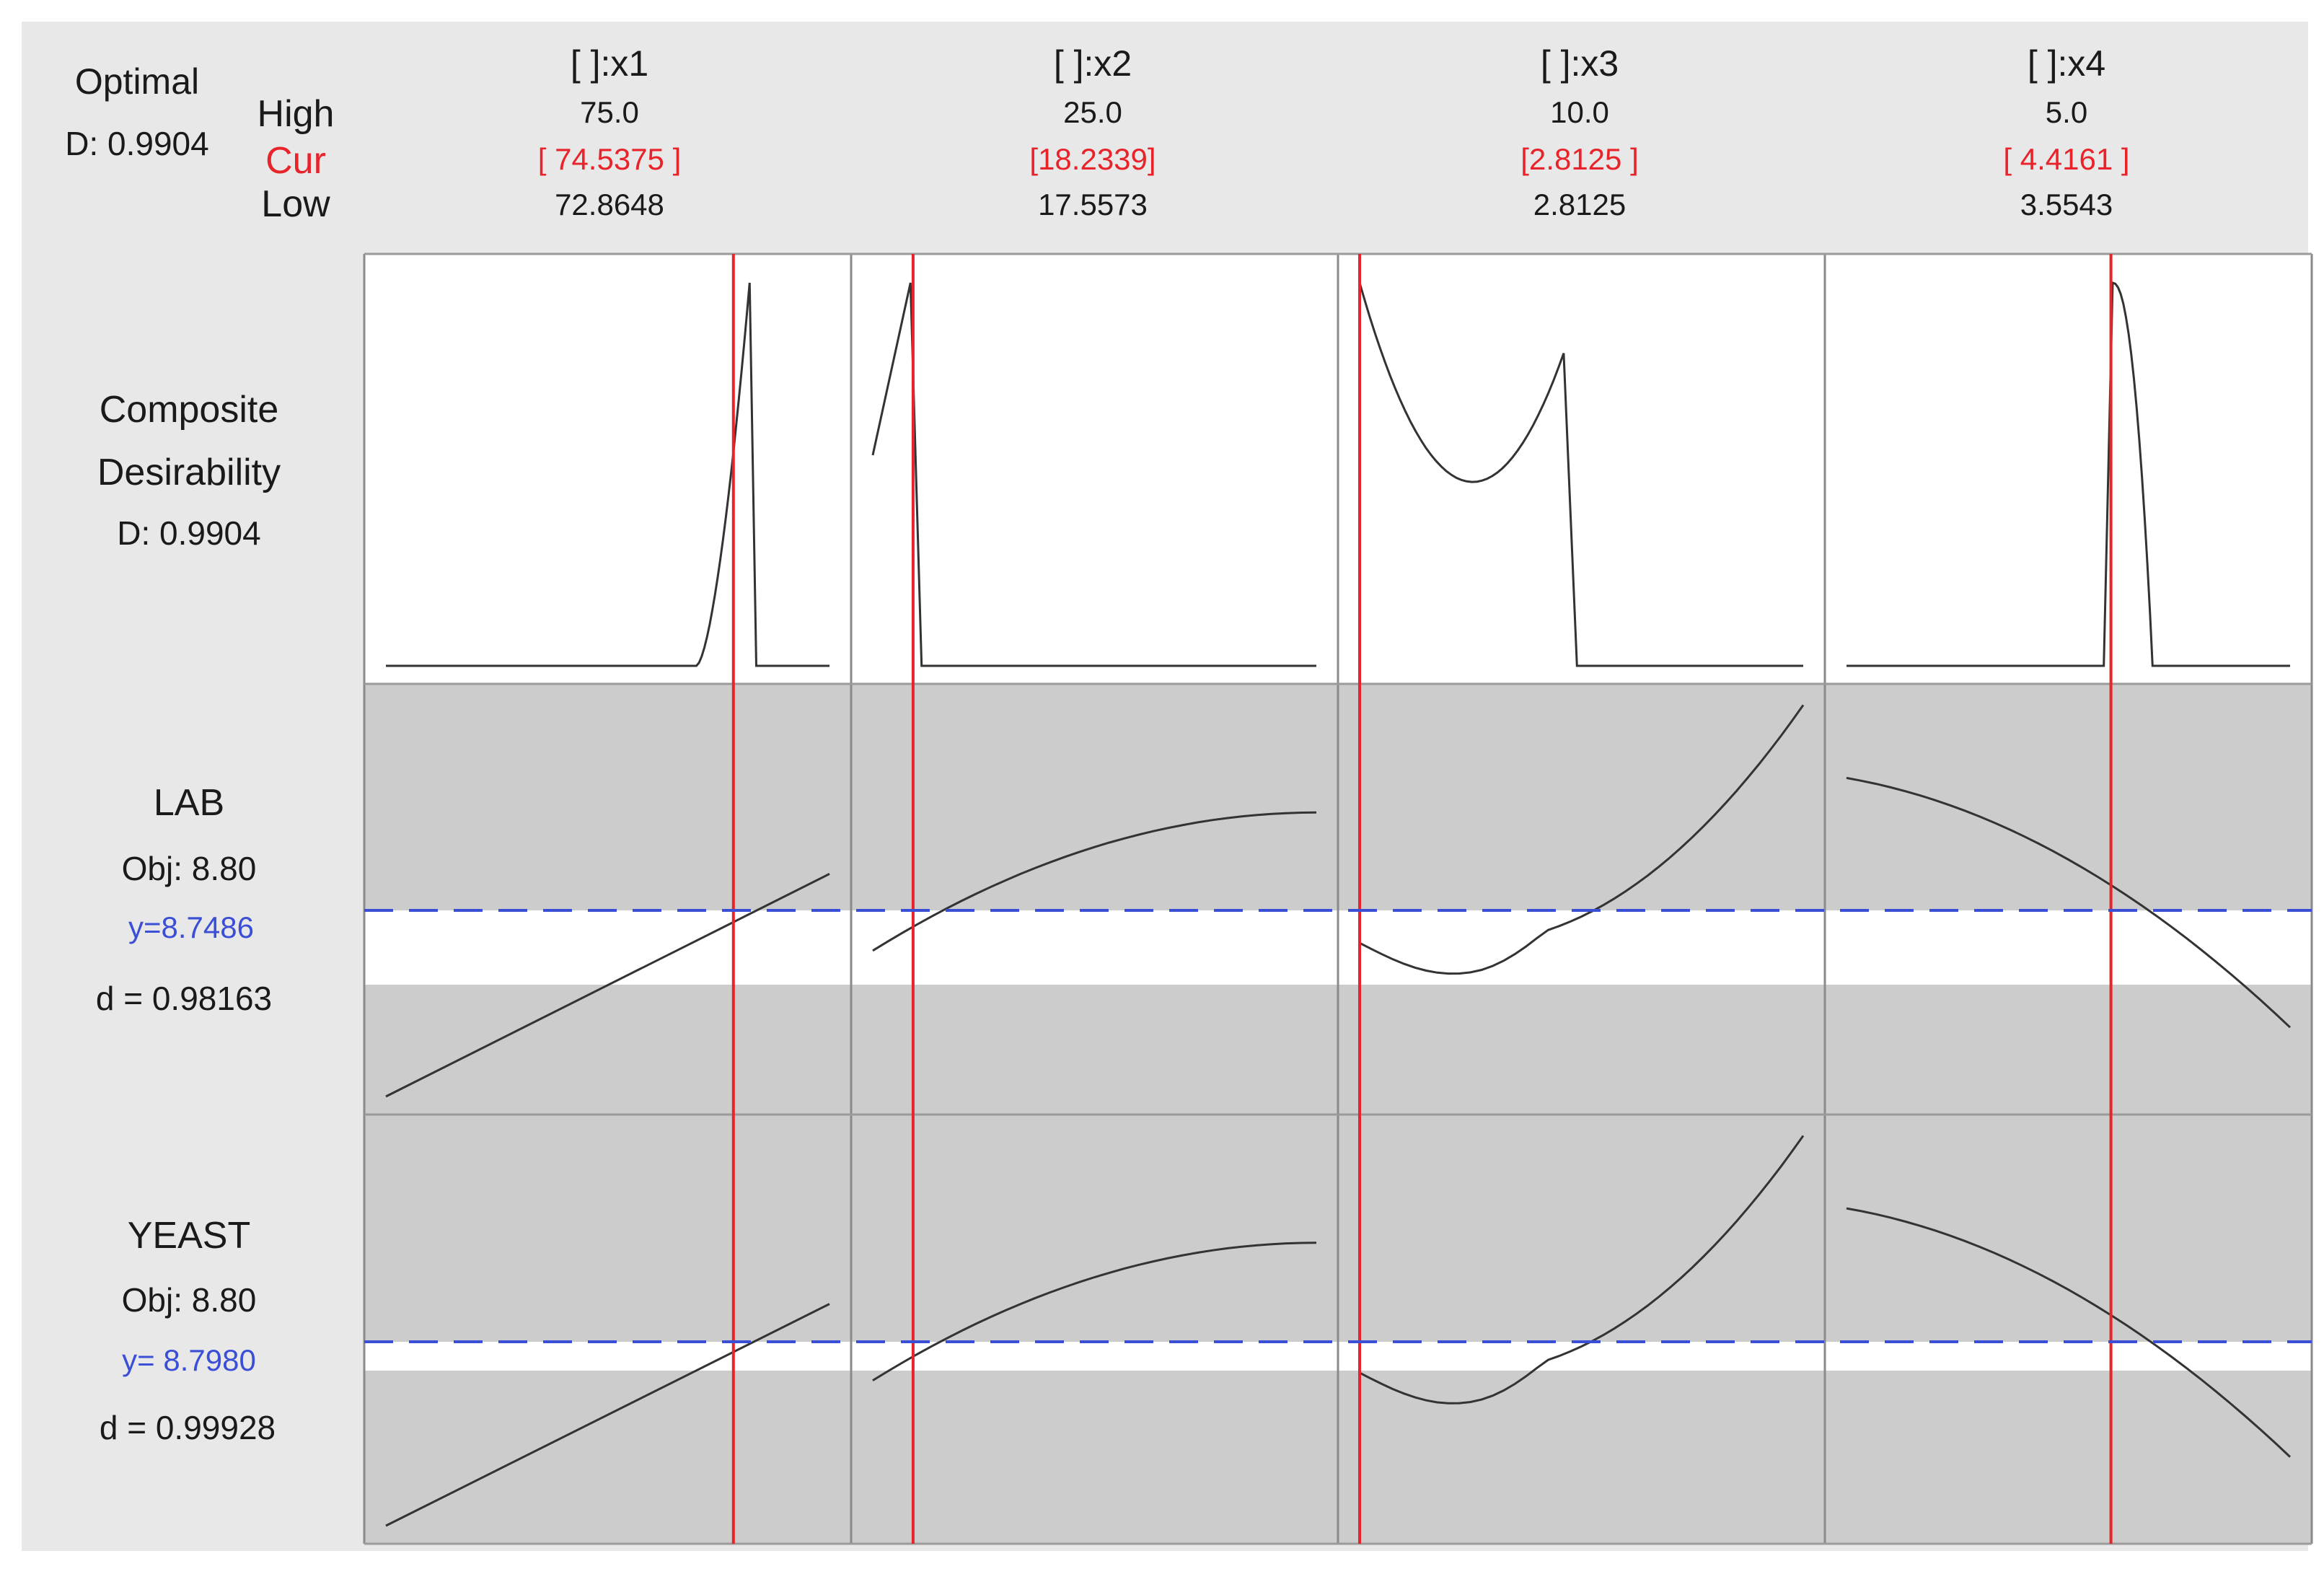 The height and width of the screenshot is (1569, 2324). I want to click on composite-label-line1: Composite, so click(189, 410).